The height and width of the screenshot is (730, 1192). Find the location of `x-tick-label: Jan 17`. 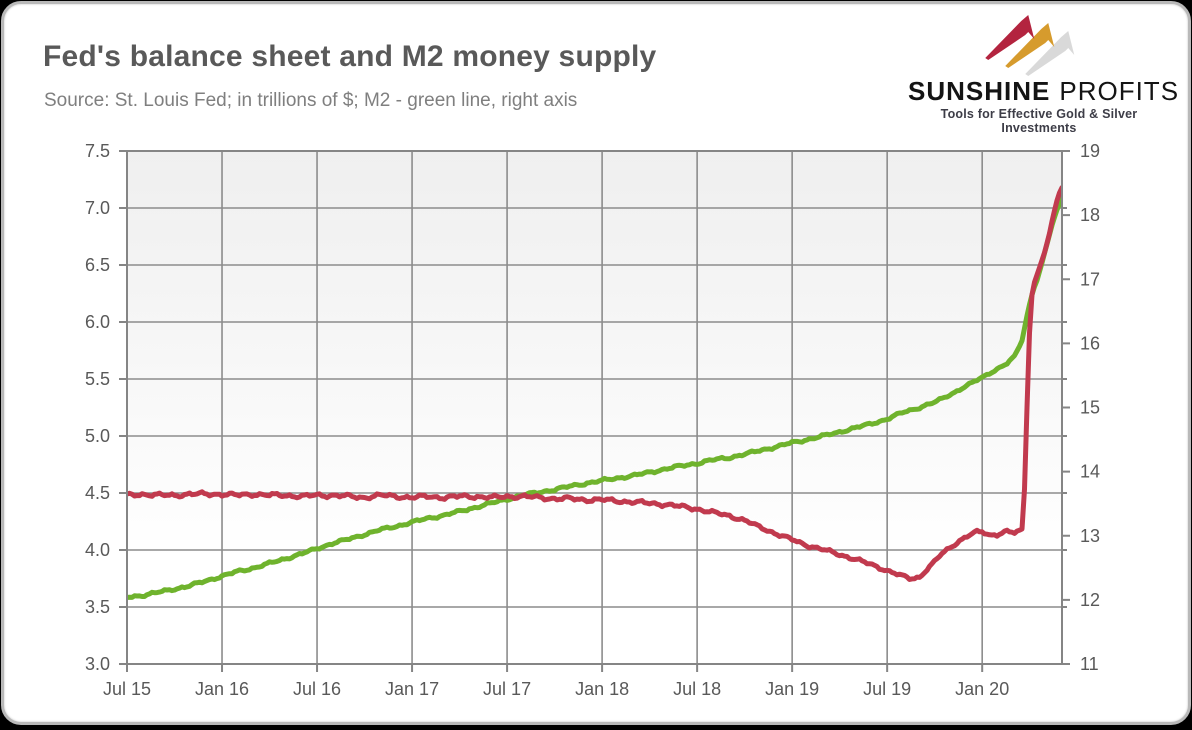

x-tick-label: Jan 17 is located at coordinates (412, 689).